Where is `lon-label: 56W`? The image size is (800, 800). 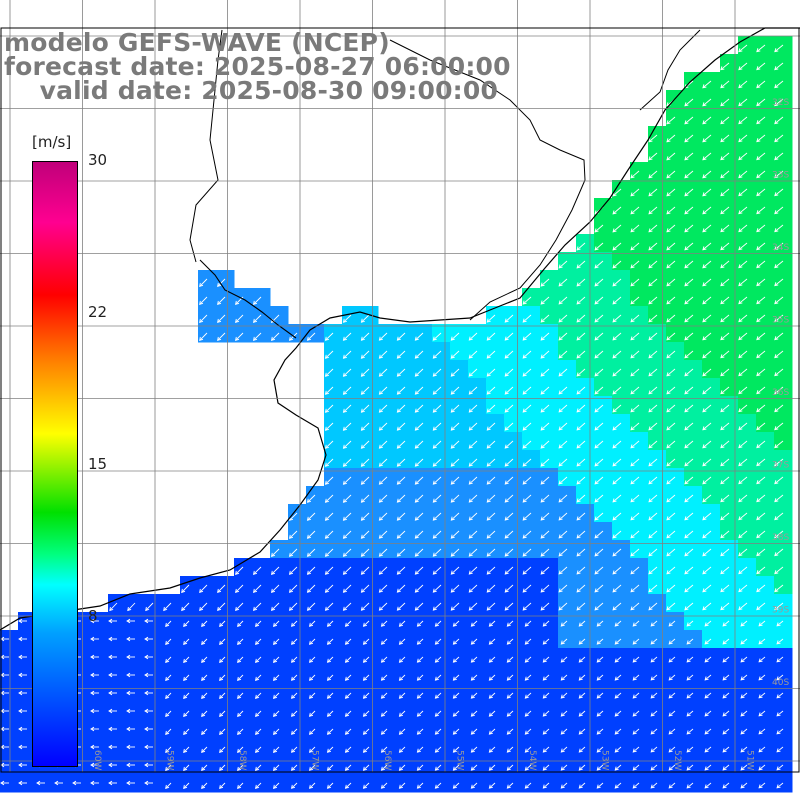 lon-label: 56W is located at coordinates (387, 760).